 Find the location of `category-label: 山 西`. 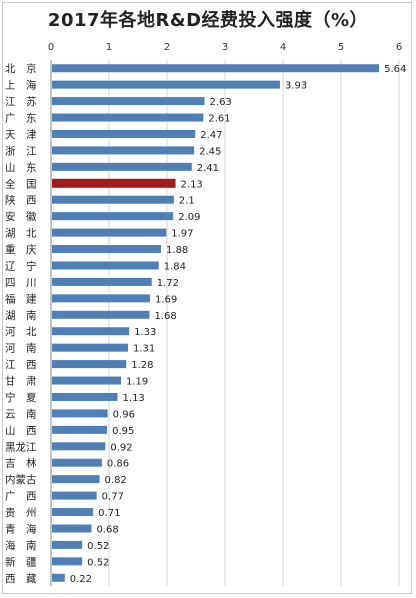

category-label: 山 西 is located at coordinates (21, 431).